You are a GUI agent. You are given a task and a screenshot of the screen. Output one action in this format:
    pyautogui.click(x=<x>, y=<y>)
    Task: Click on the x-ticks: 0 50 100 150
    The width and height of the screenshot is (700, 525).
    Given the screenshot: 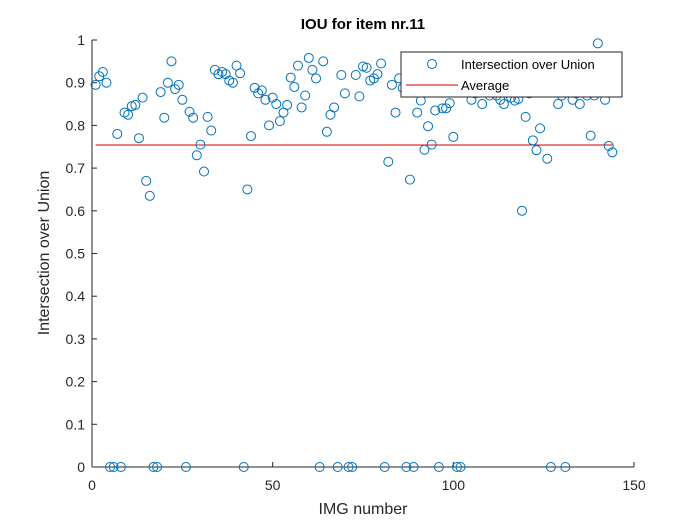 What is the action you would take?
    pyautogui.click(x=367, y=477)
    